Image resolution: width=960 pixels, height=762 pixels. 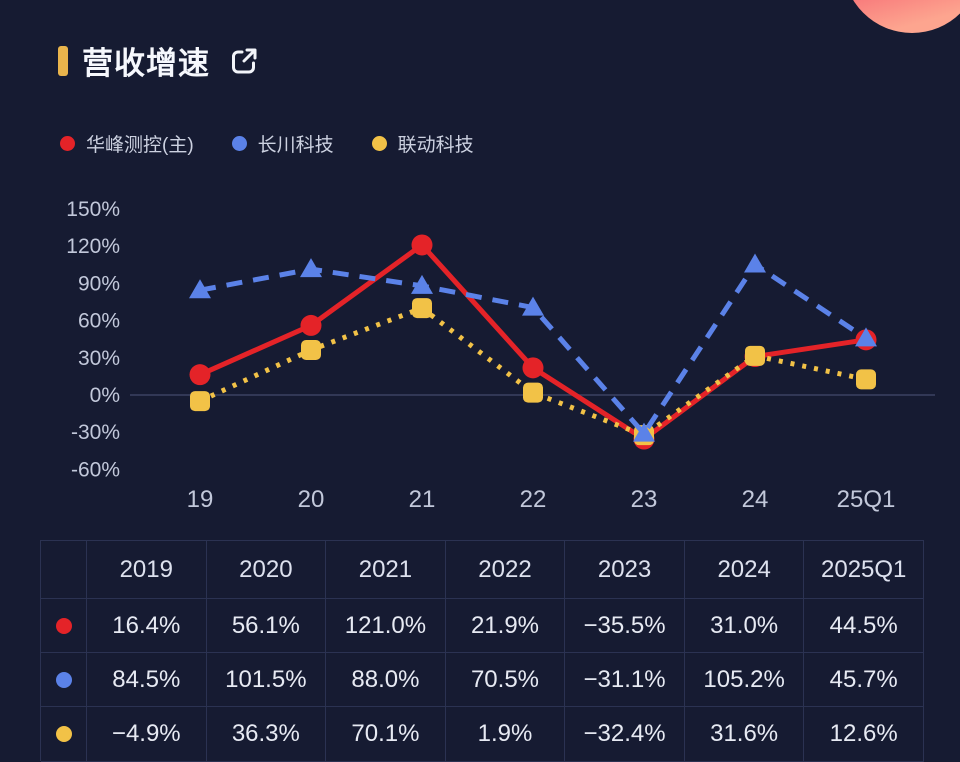 I want to click on legend-item-2: 联动科技, so click(x=422, y=143).